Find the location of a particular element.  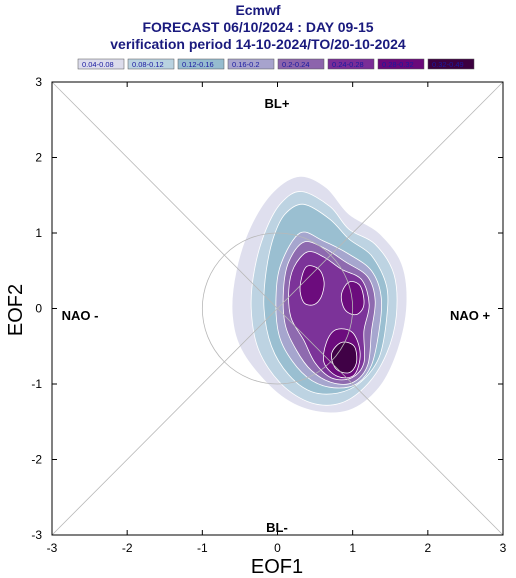

legend-label: 0.16-0.2 is located at coordinates (246, 64).